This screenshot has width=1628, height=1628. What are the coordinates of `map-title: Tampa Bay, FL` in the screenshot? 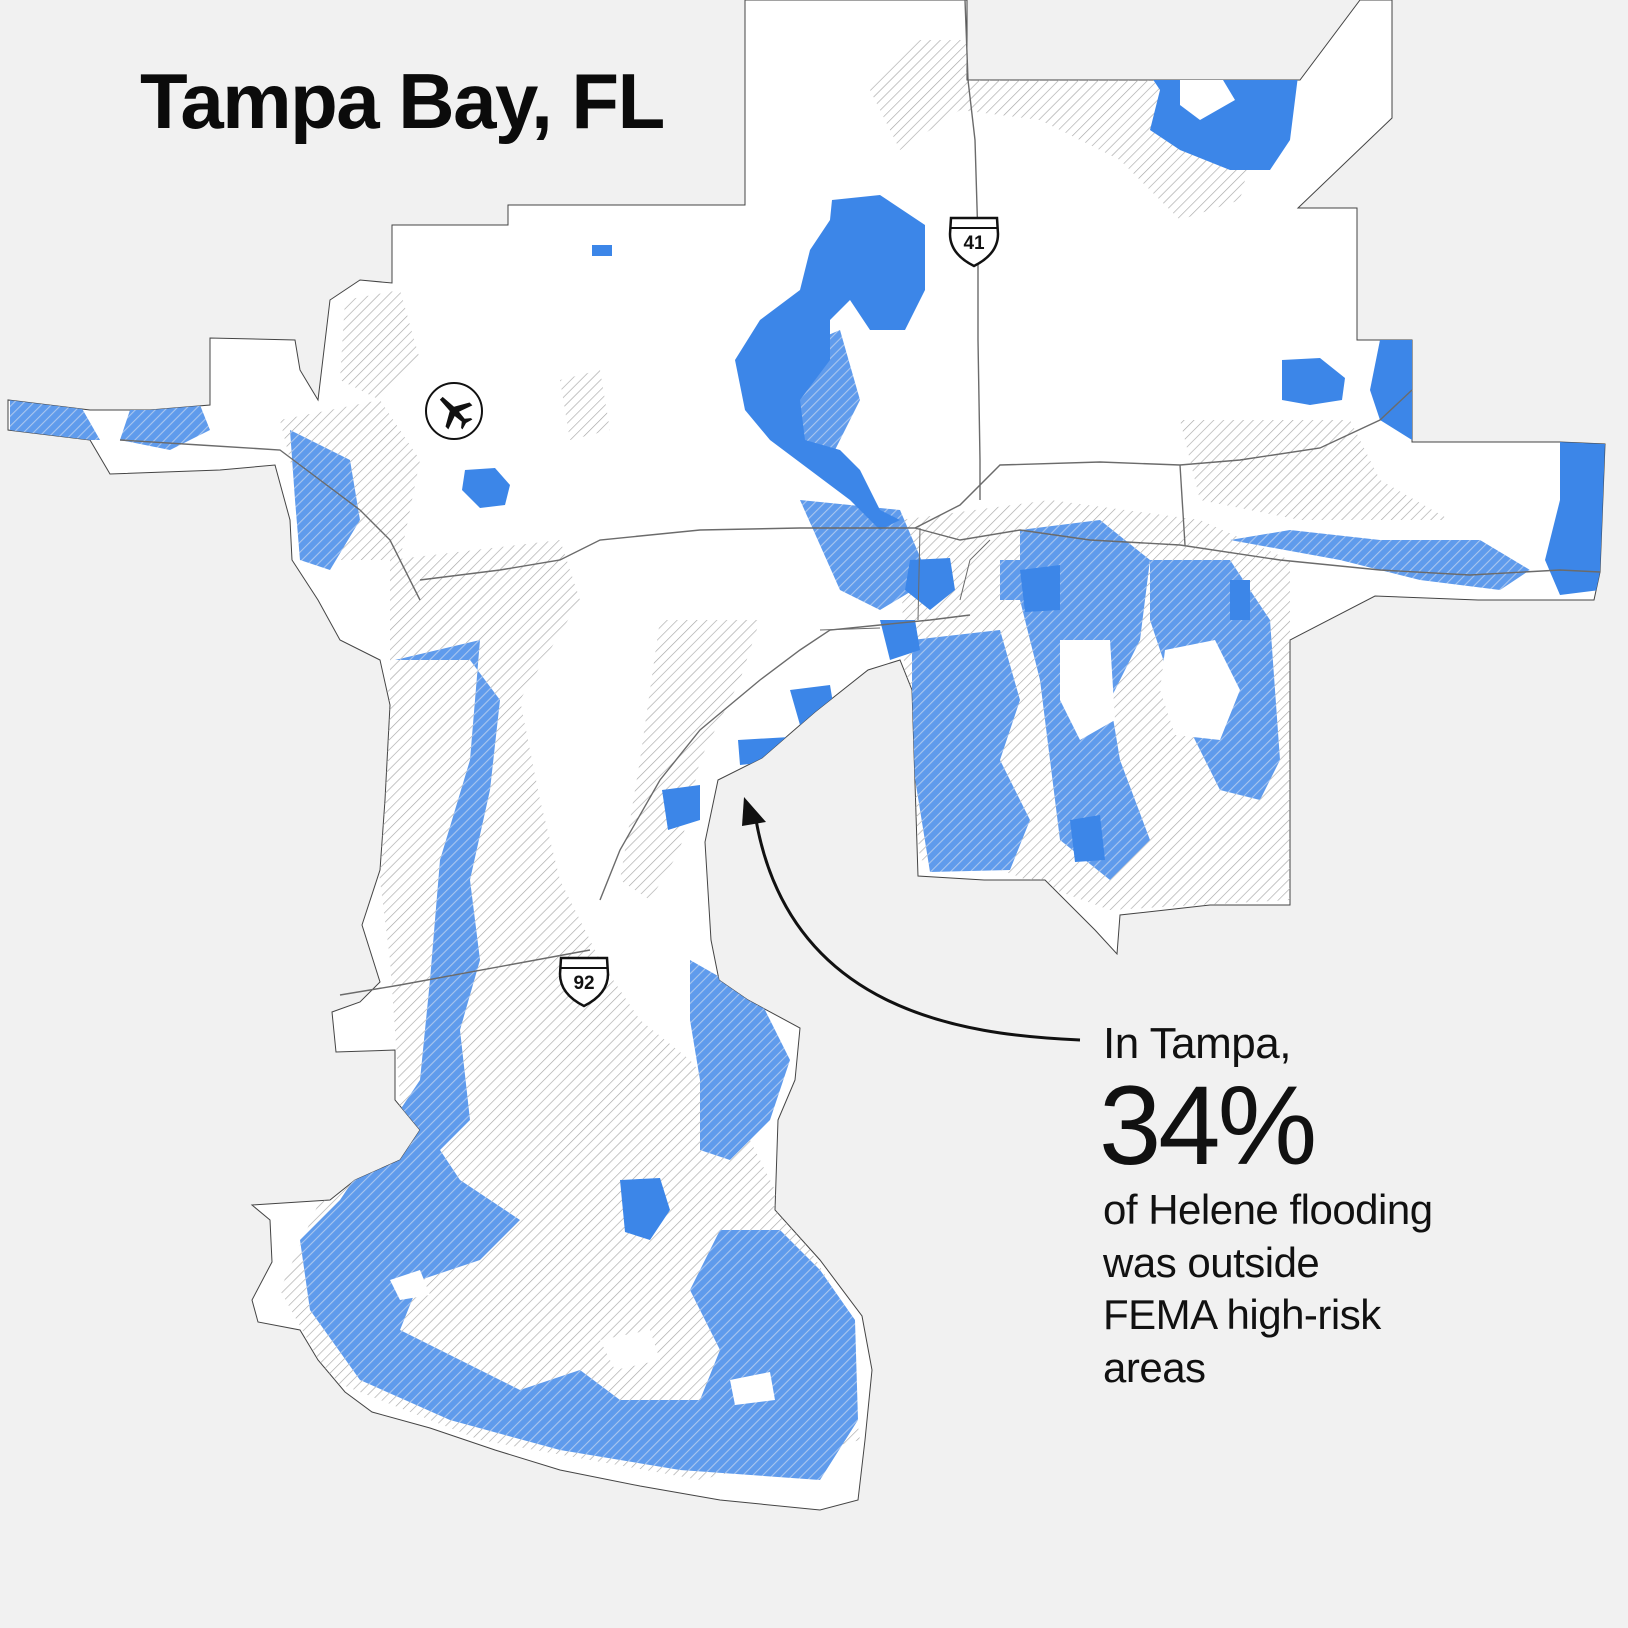 It's located at (402, 101).